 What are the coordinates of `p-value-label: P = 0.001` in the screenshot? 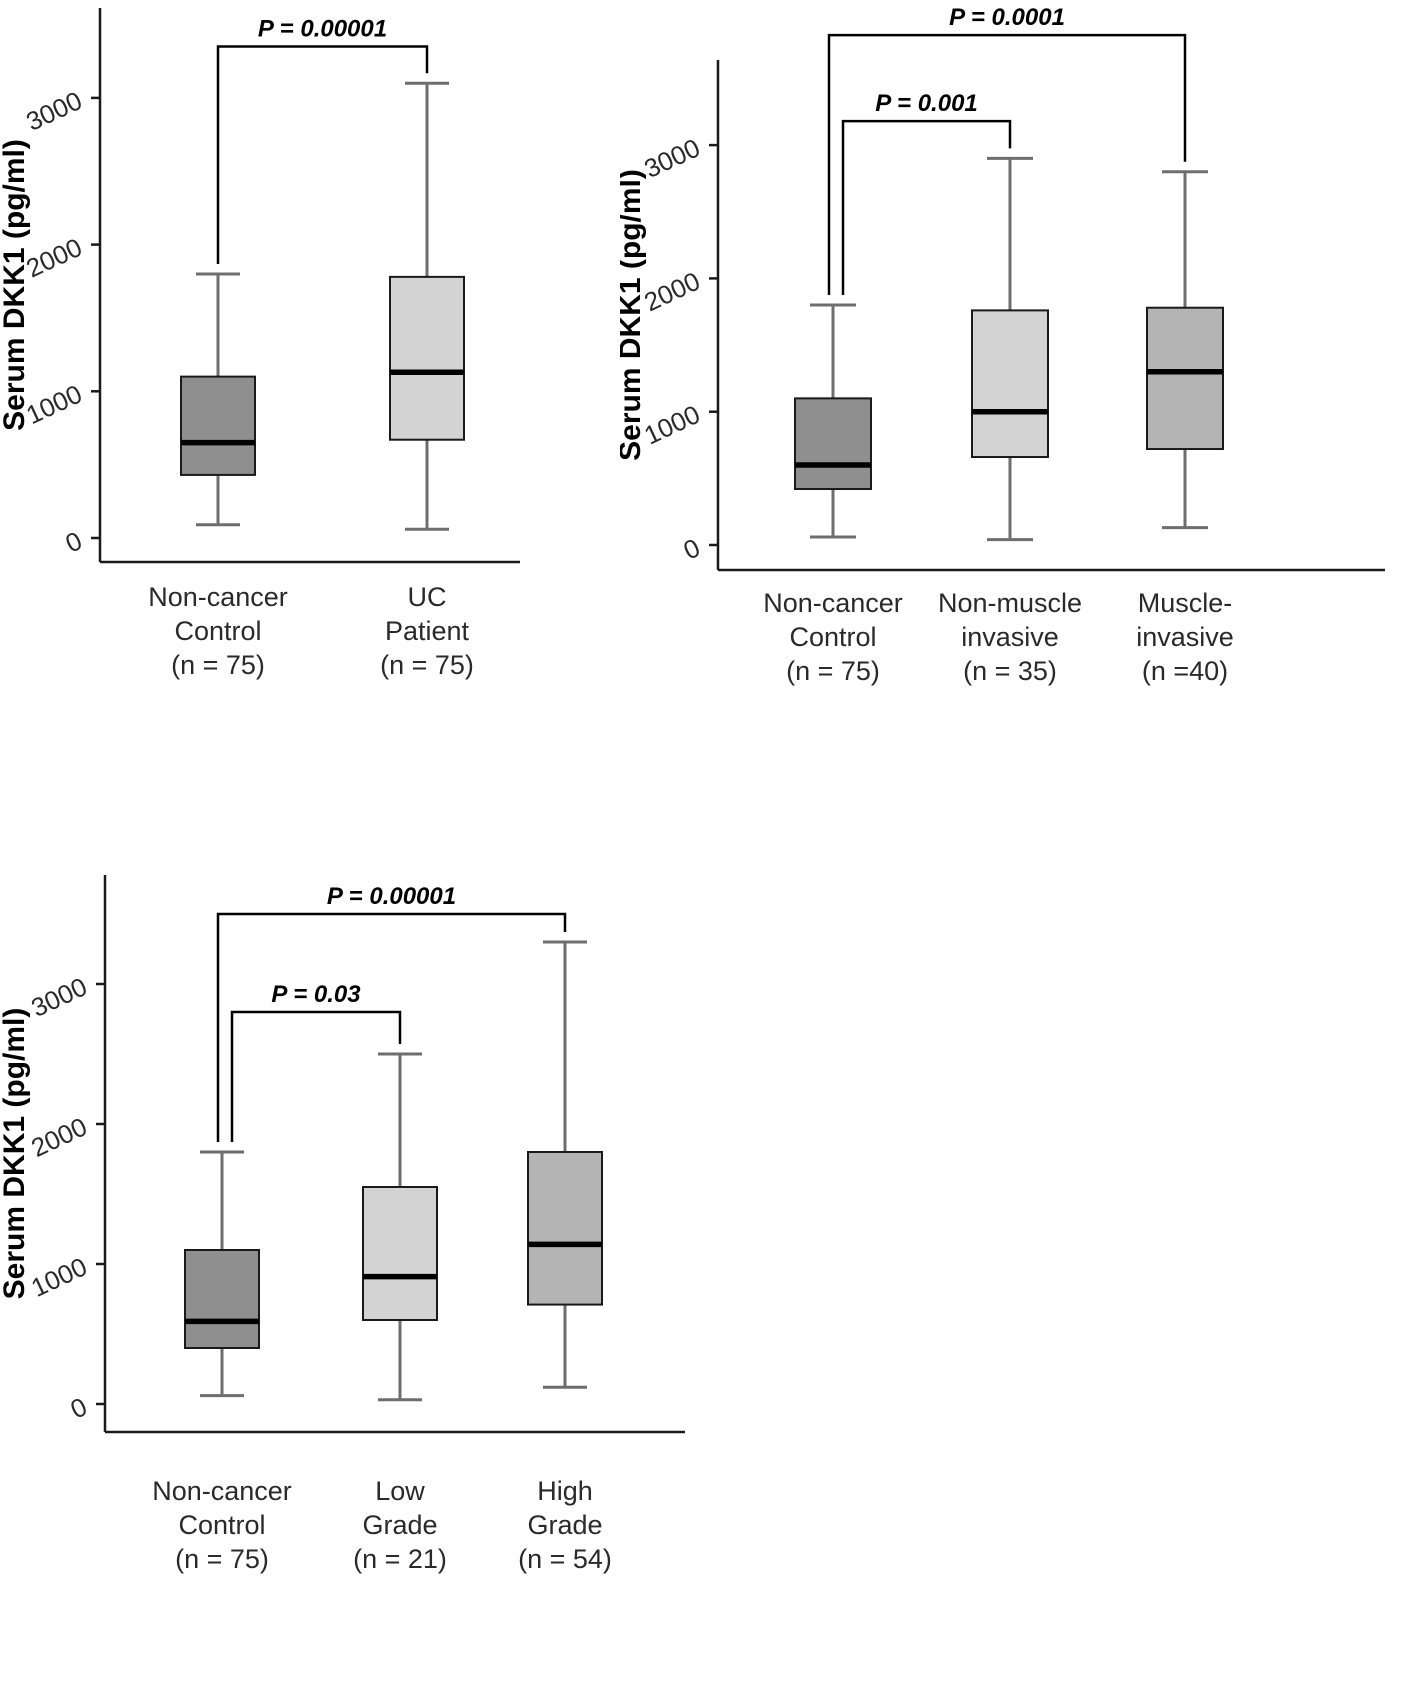 It's located at (926, 103).